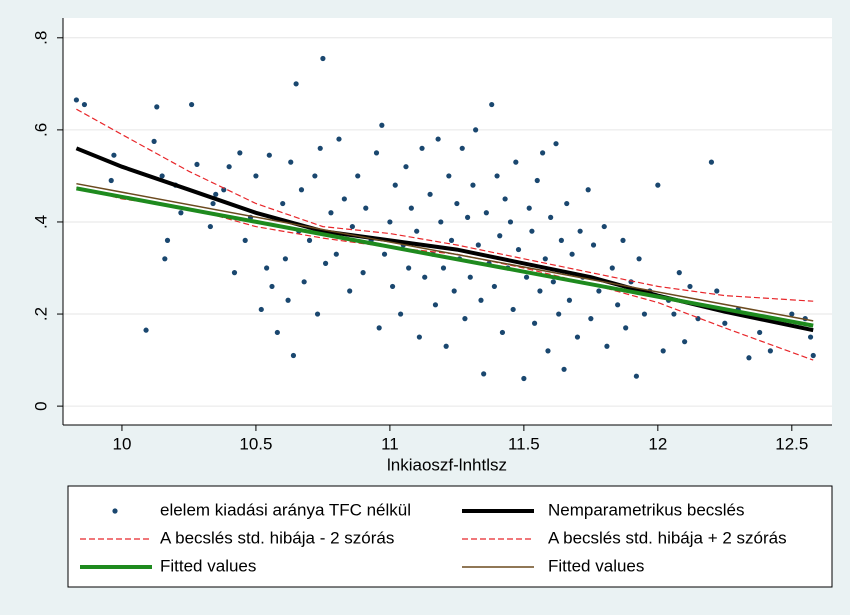 This screenshot has width=850, height=615. Describe the element at coordinates (657, 443) in the screenshot. I see `x-tick-label: 12` at that location.